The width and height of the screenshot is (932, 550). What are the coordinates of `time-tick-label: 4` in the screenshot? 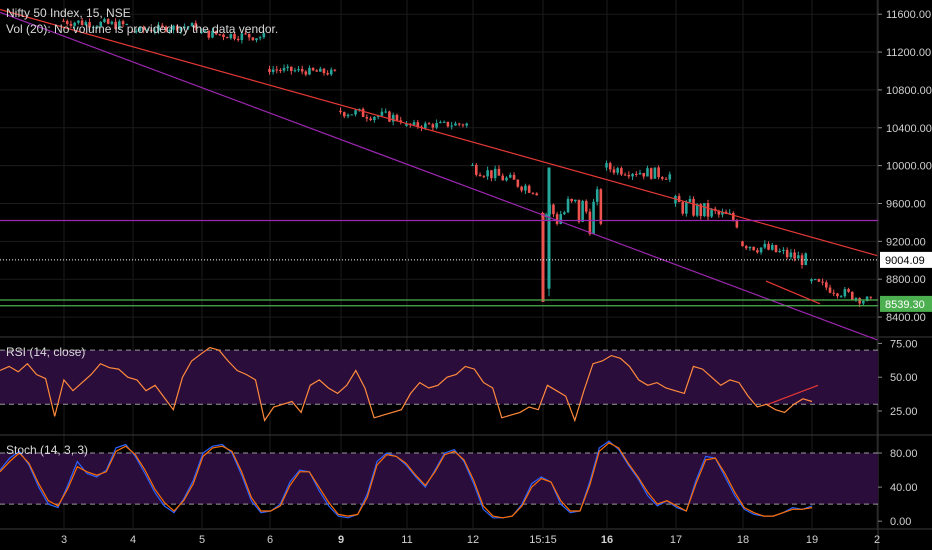 It's located at (133, 540).